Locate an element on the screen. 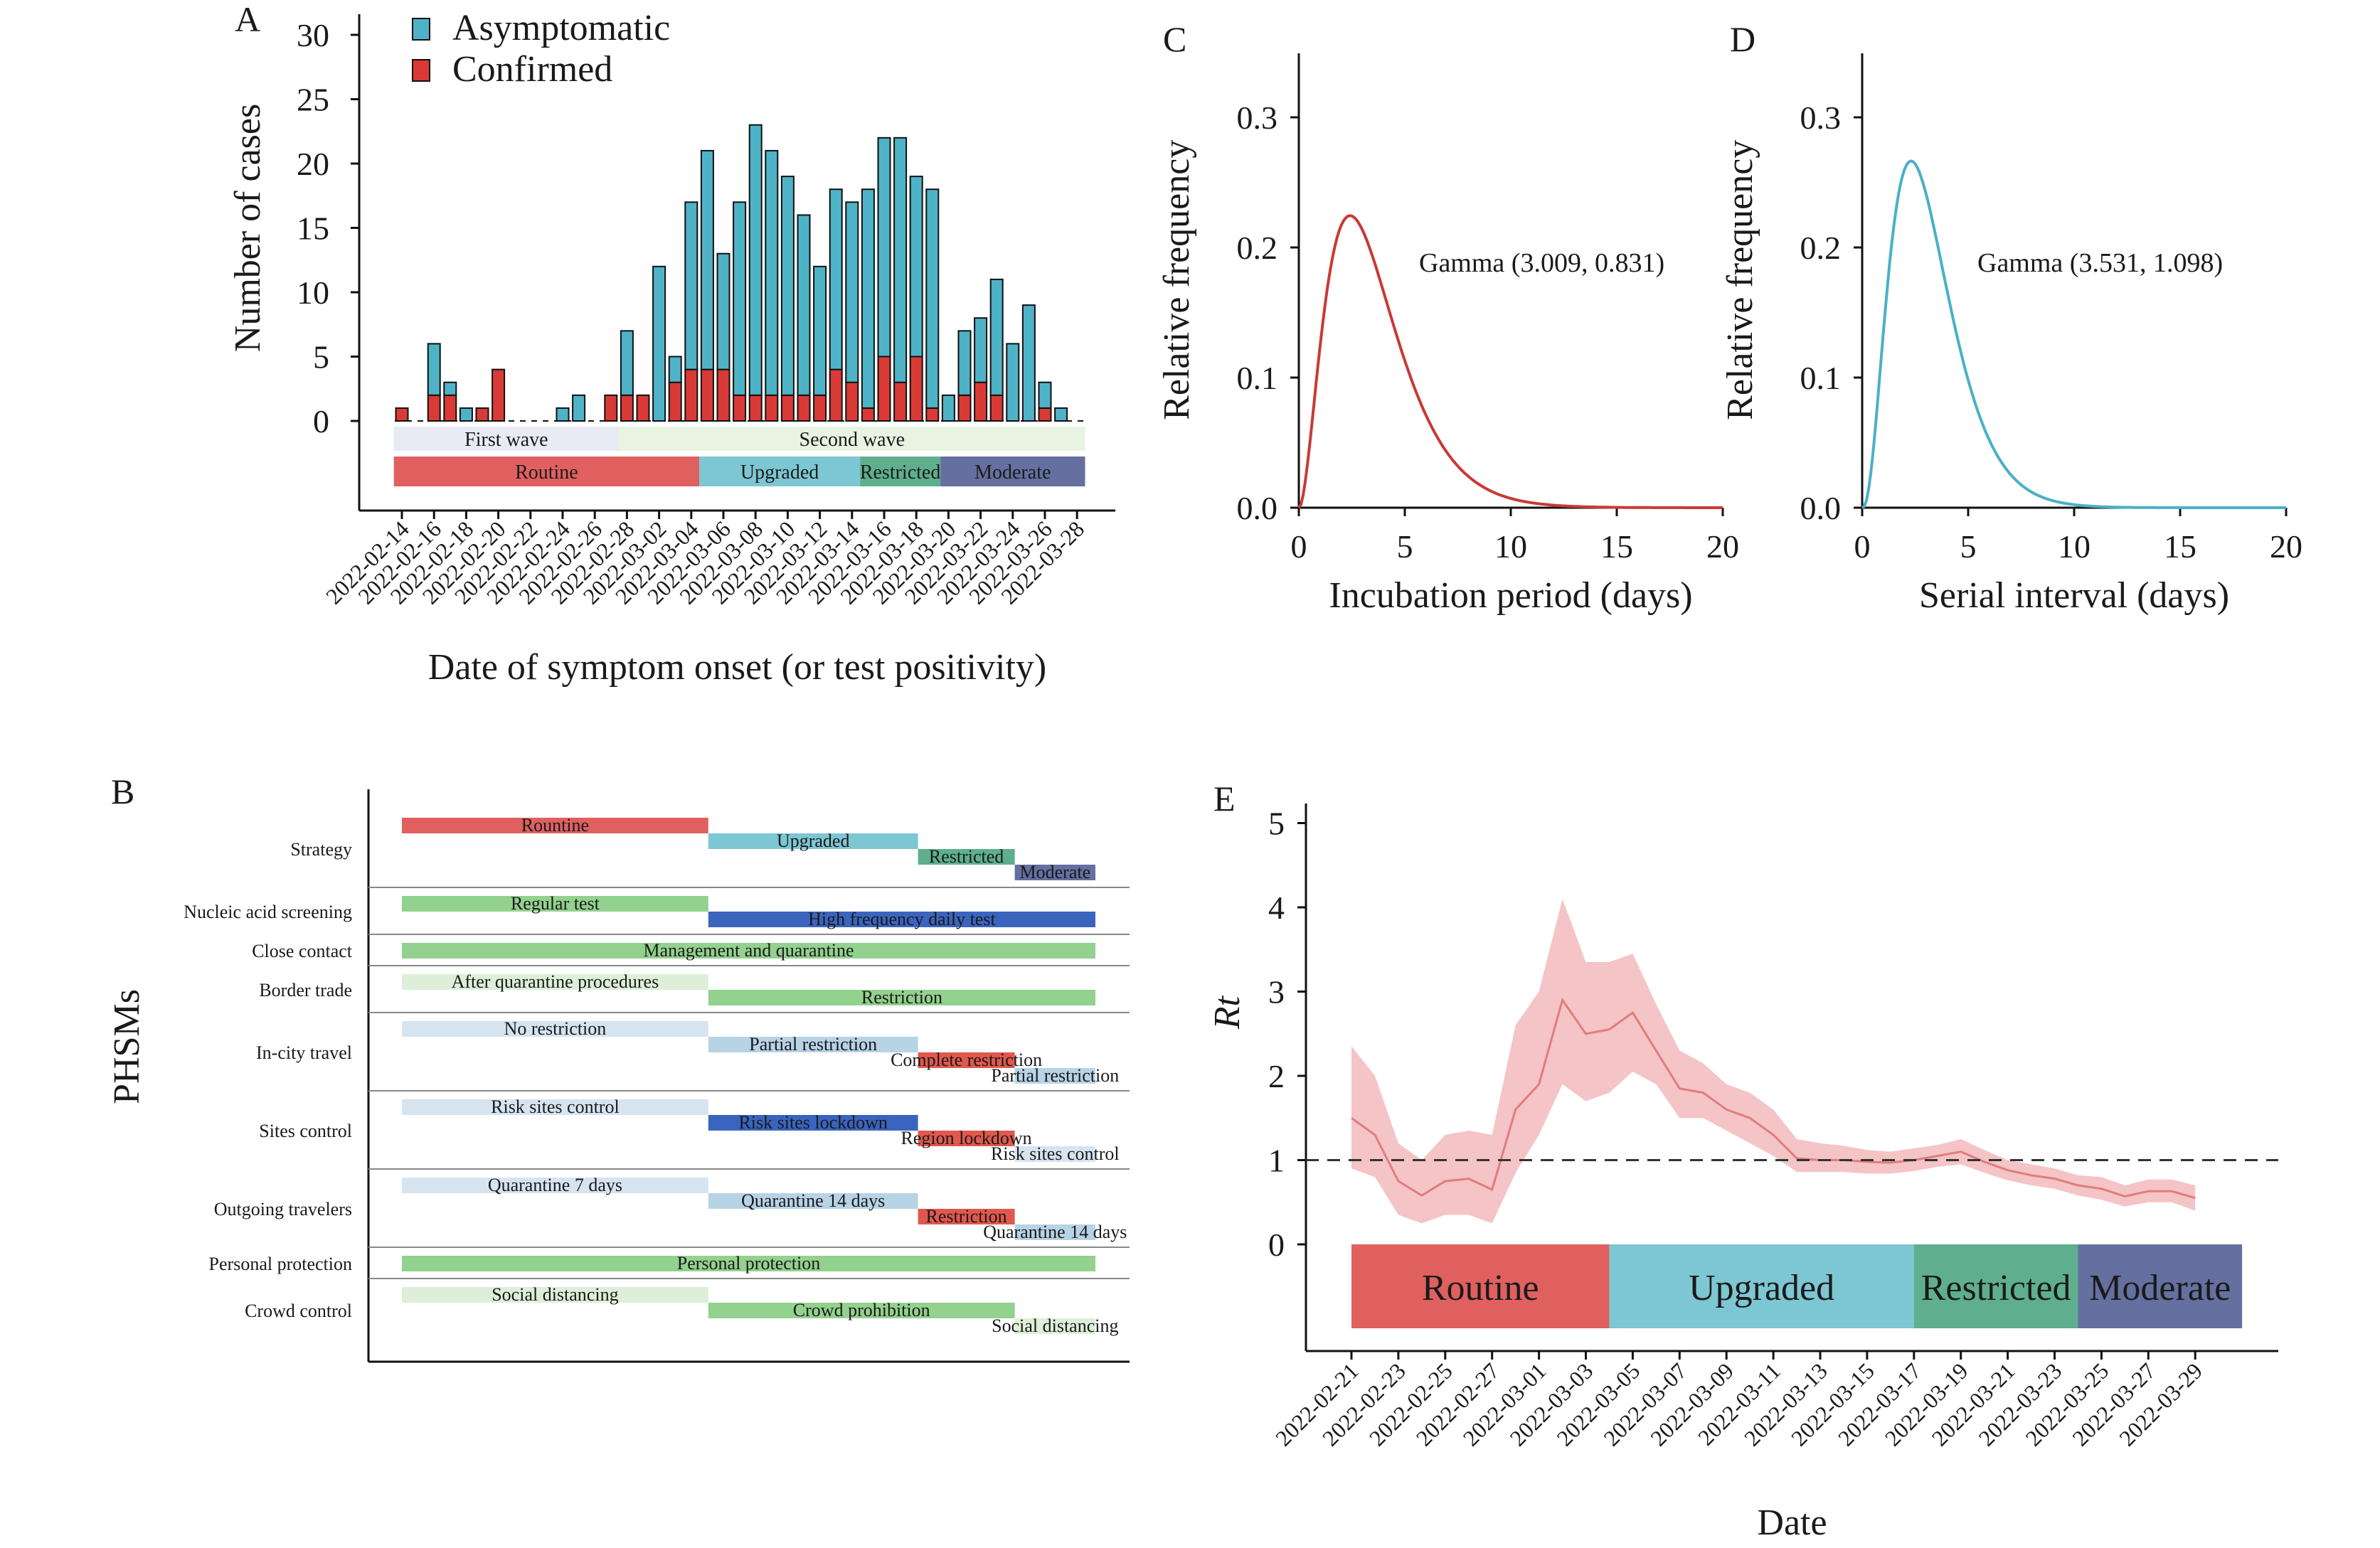 This screenshot has width=2380, height=1548. measure-bar-label: Restricted is located at coordinates (966, 856).